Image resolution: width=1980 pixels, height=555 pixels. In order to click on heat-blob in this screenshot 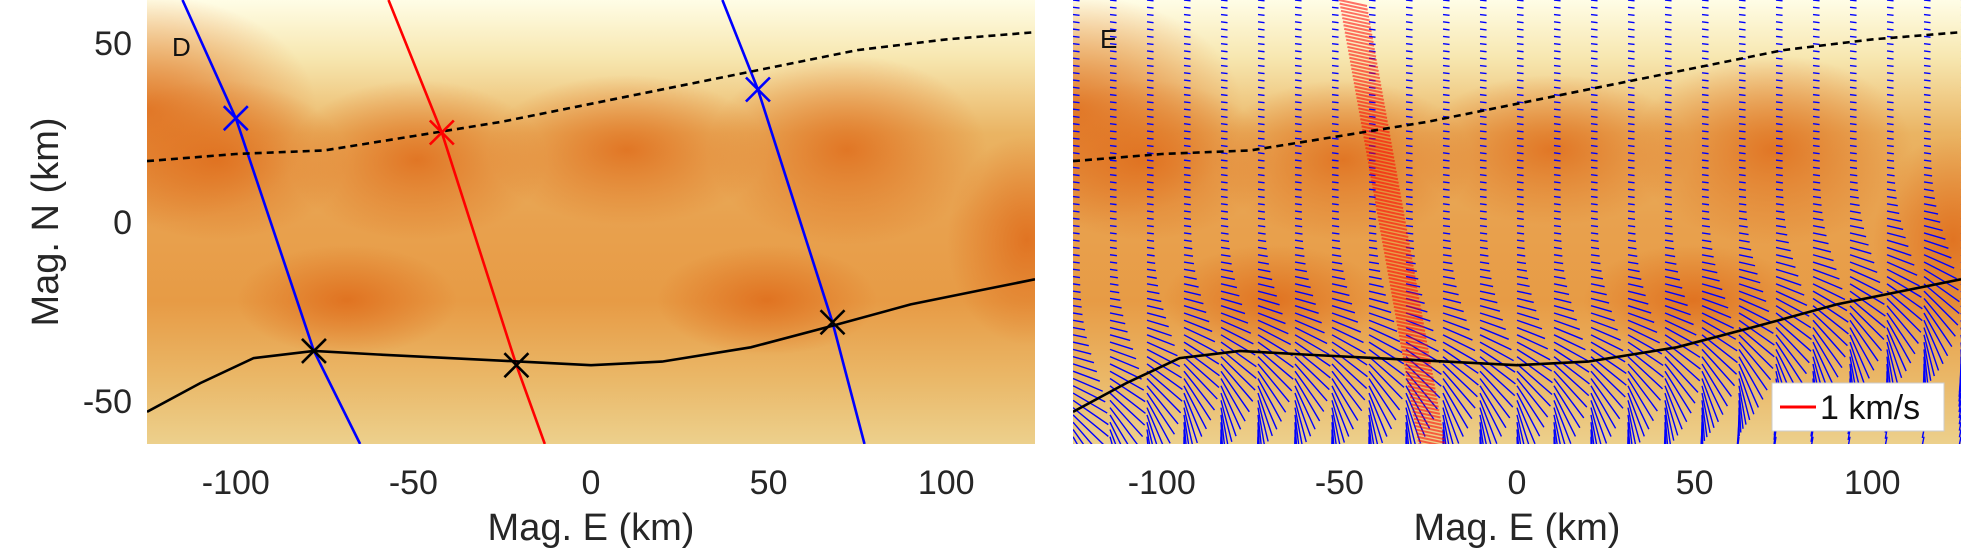, I will do `click(847, 150)`.